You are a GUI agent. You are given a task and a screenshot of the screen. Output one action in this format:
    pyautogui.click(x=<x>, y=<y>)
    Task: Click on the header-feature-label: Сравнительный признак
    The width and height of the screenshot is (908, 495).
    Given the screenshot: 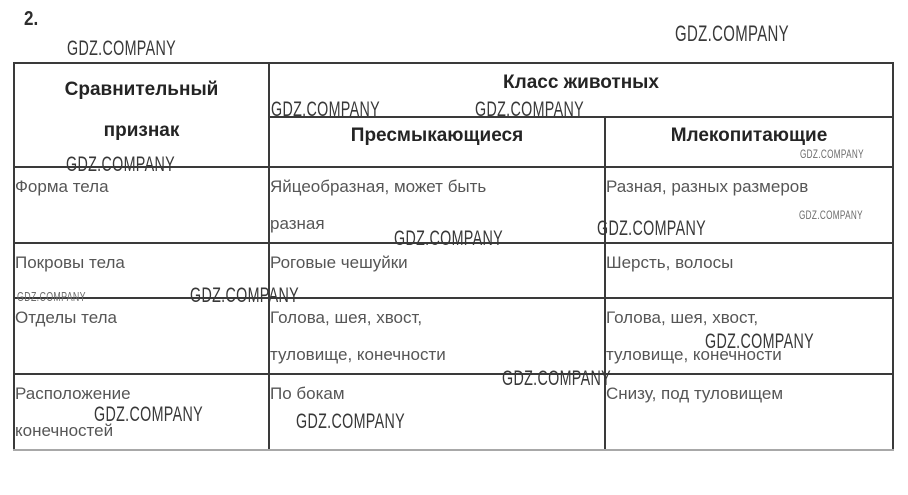 What is the action you would take?
    pyautogui.click(x=141, y=110)
    